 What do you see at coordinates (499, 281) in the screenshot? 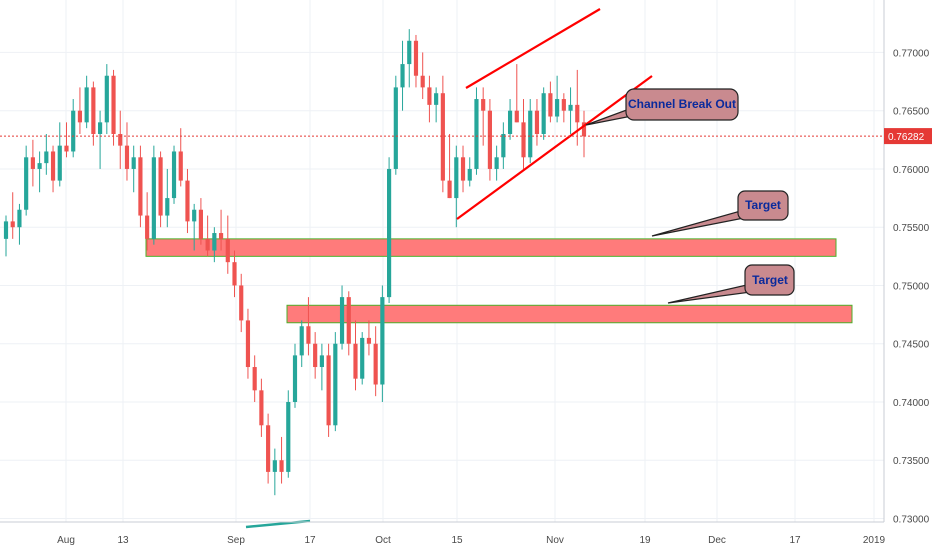
I see `target-zones` at bounding box center [499, 281].